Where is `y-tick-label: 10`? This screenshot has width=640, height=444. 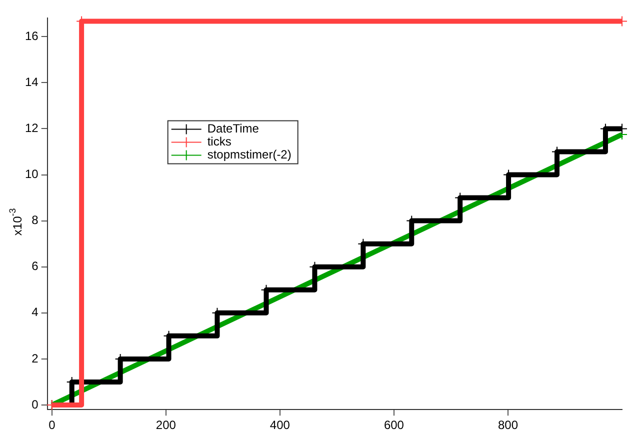 y-tick-label: 10 is located at coordinates (31, 174).